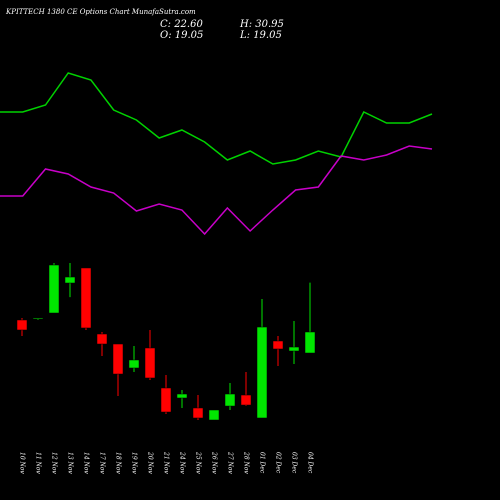 The width and height of the screenshot is (500, 500). What do you see at coordinates (38, 463) in the screenshot?
I see `x-tick-label: 11 Nov` at bounding box center [38, 463].